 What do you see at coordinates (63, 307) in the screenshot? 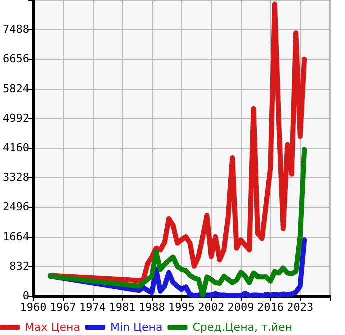
I see `x-tick-label: 1967` at bounding box center [63, 307].